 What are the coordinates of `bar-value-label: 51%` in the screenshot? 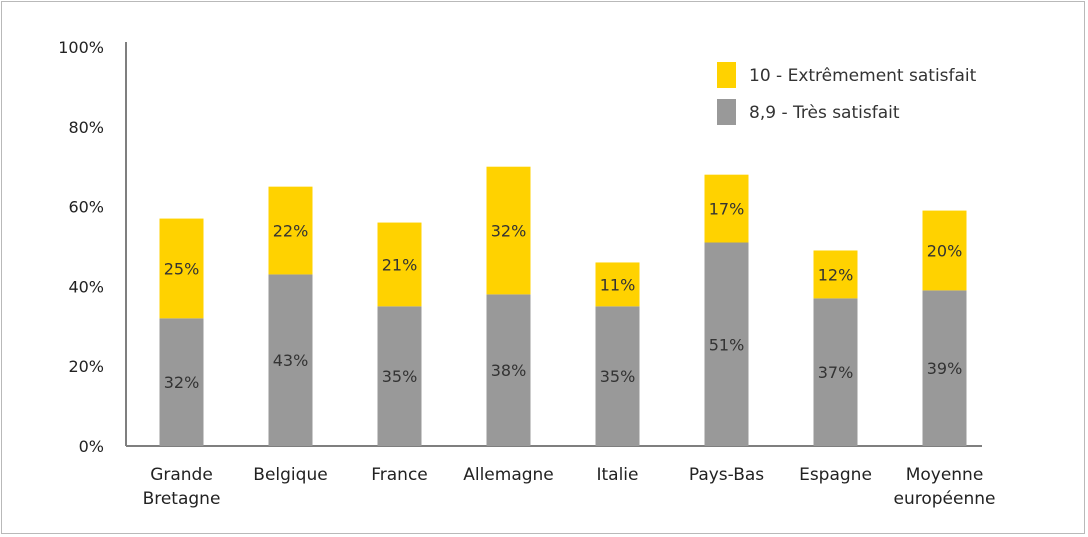 It's located at (727, 344).